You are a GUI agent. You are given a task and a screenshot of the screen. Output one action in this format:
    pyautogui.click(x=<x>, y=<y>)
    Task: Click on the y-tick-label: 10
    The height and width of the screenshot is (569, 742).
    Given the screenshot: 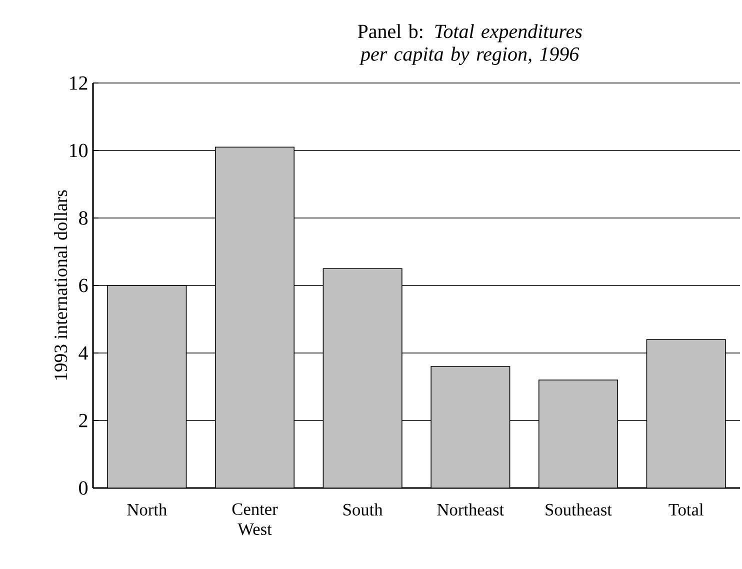 What is the action you would take?
    pyautogui.click(x=79, y=151)
    